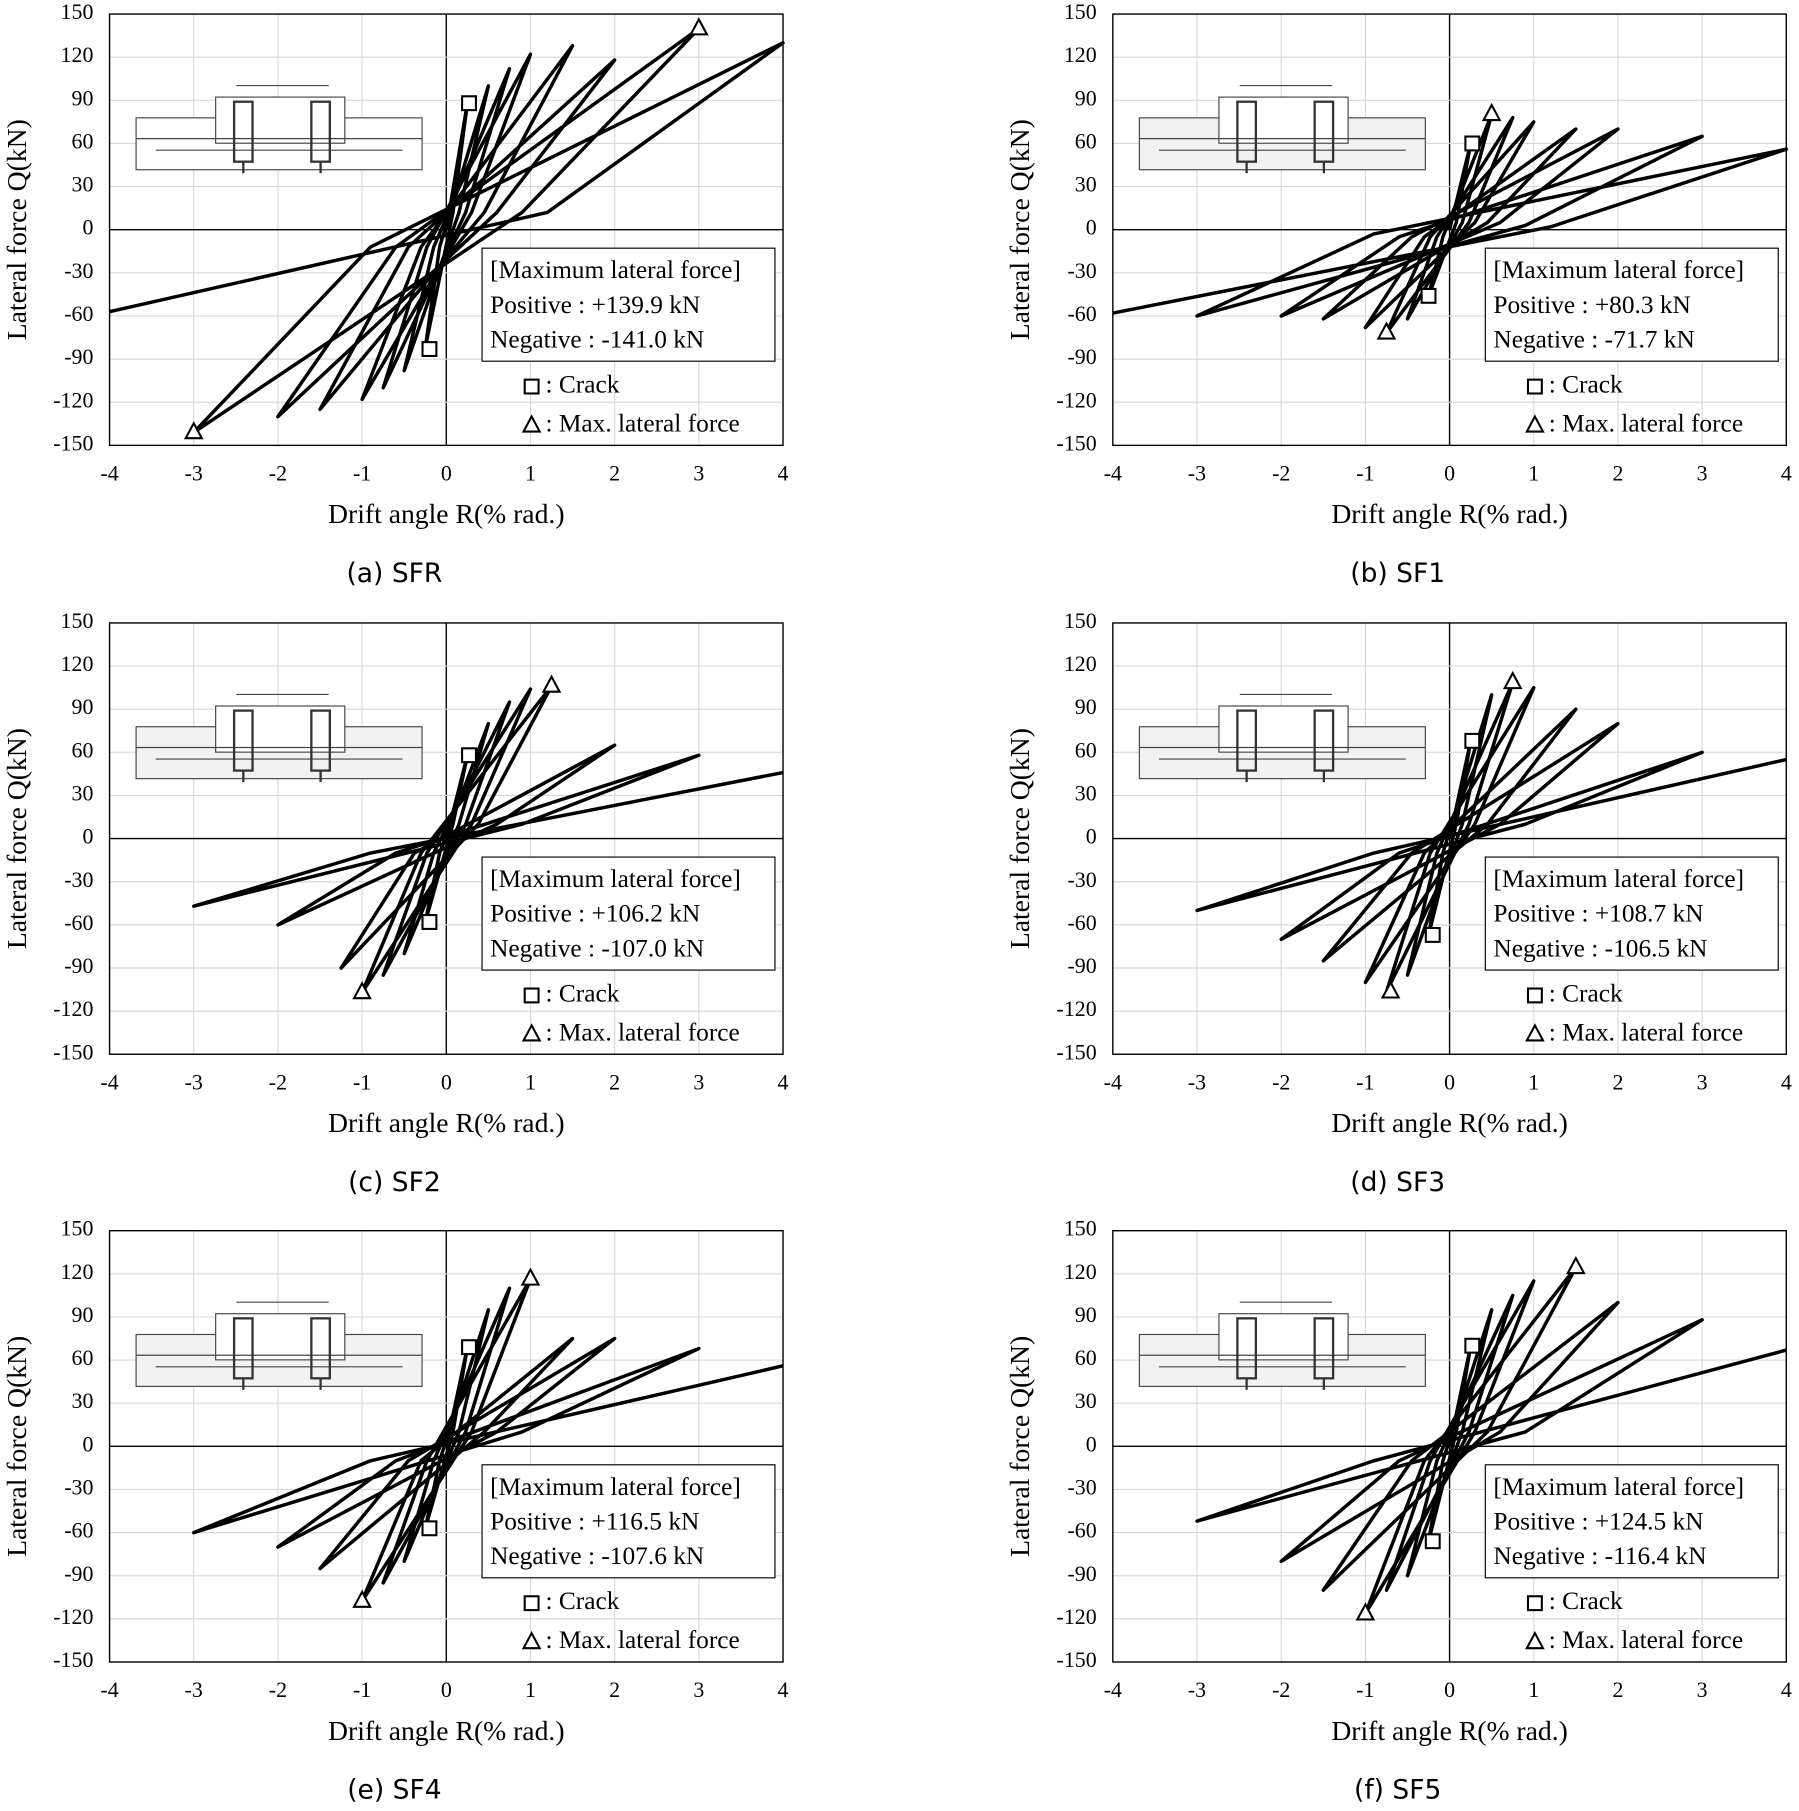 The image size is (1799, 1811). What do you see at coordinates (194, 1689) in the screenshot?
I see `x-tick-label: -3` at bounding box center [194, 1689].